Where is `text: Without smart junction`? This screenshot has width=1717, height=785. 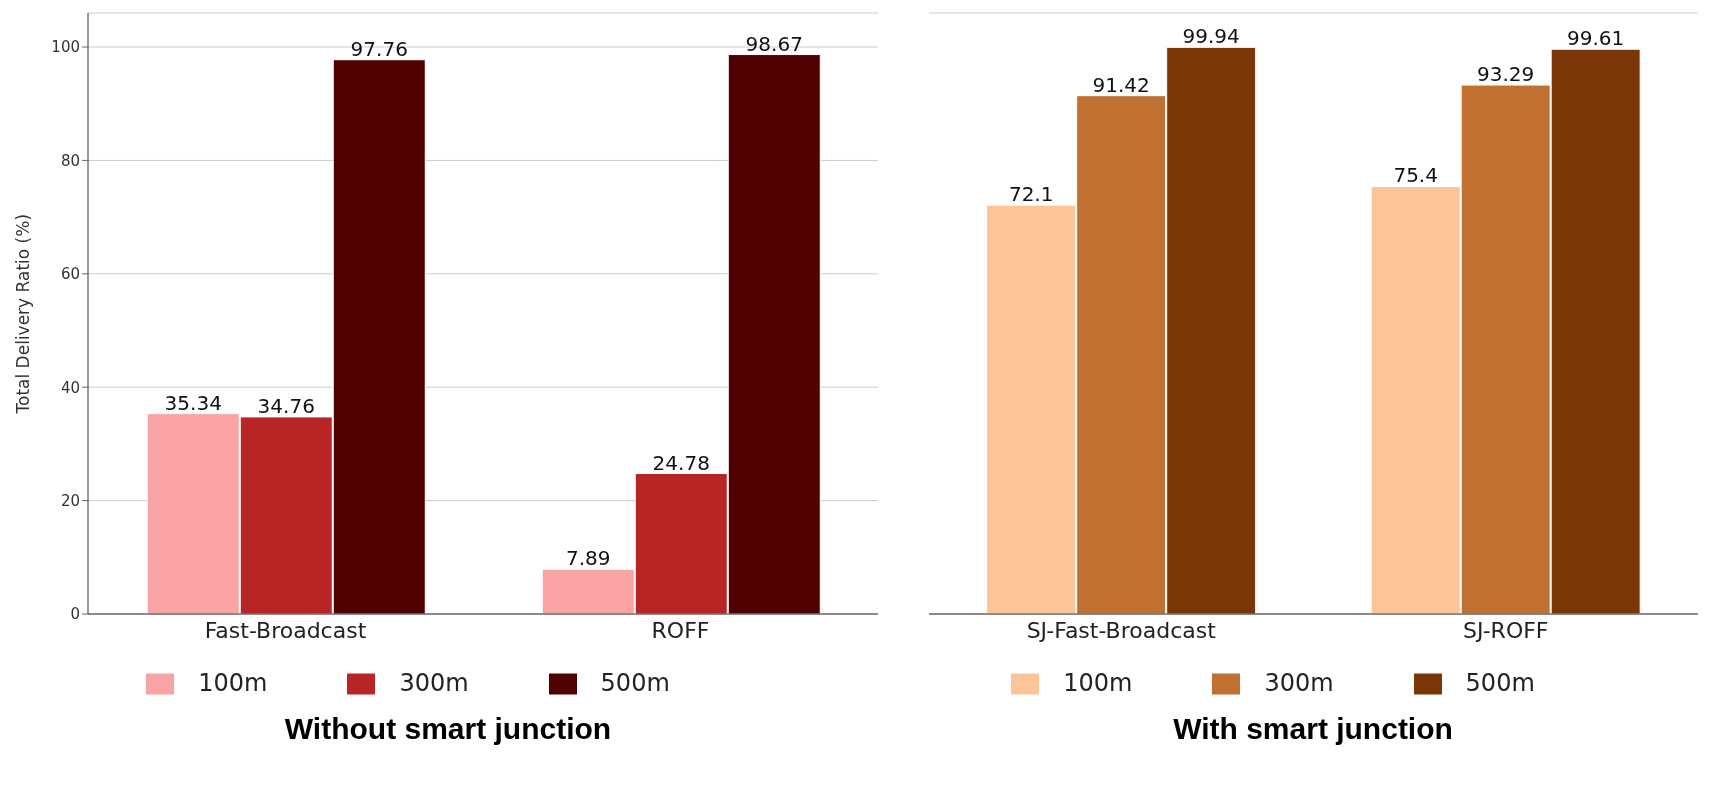
text: Without smart junction is located at coordinates (448, 729).